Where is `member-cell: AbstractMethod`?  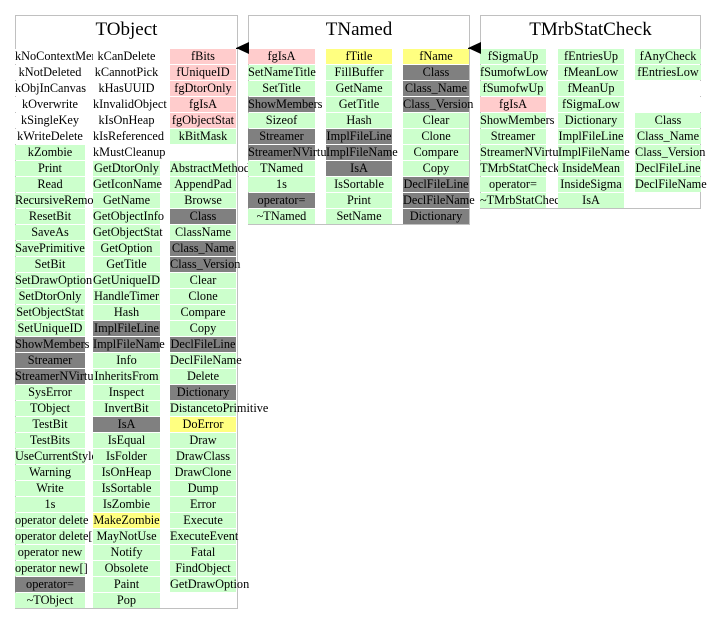
member-cell: AbstractMethod is located at coordinates (210, 168).